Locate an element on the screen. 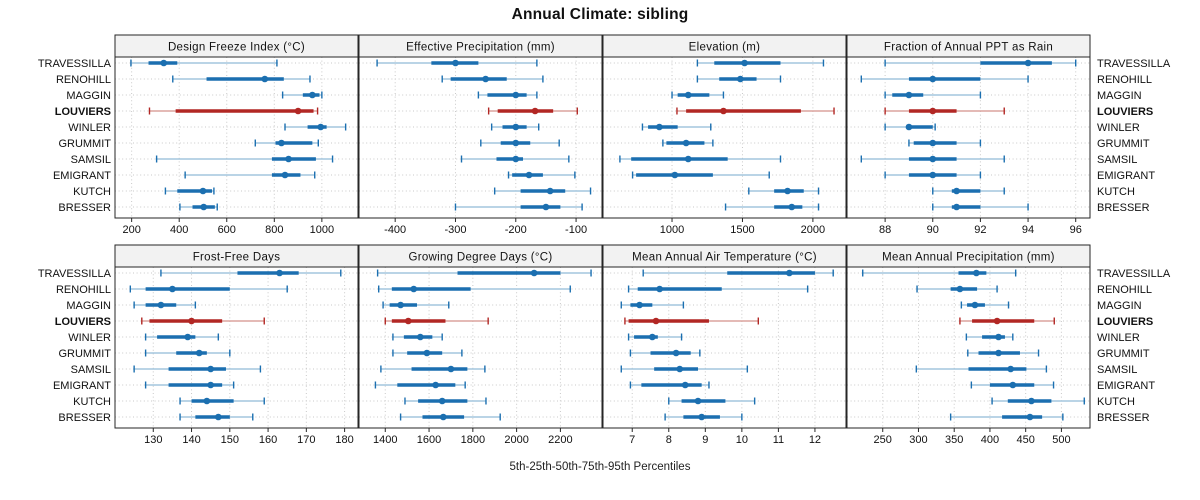 This screenshot has width=1200, height=500. axis-tick-label: 94 is located at coordinates (1028, 230).